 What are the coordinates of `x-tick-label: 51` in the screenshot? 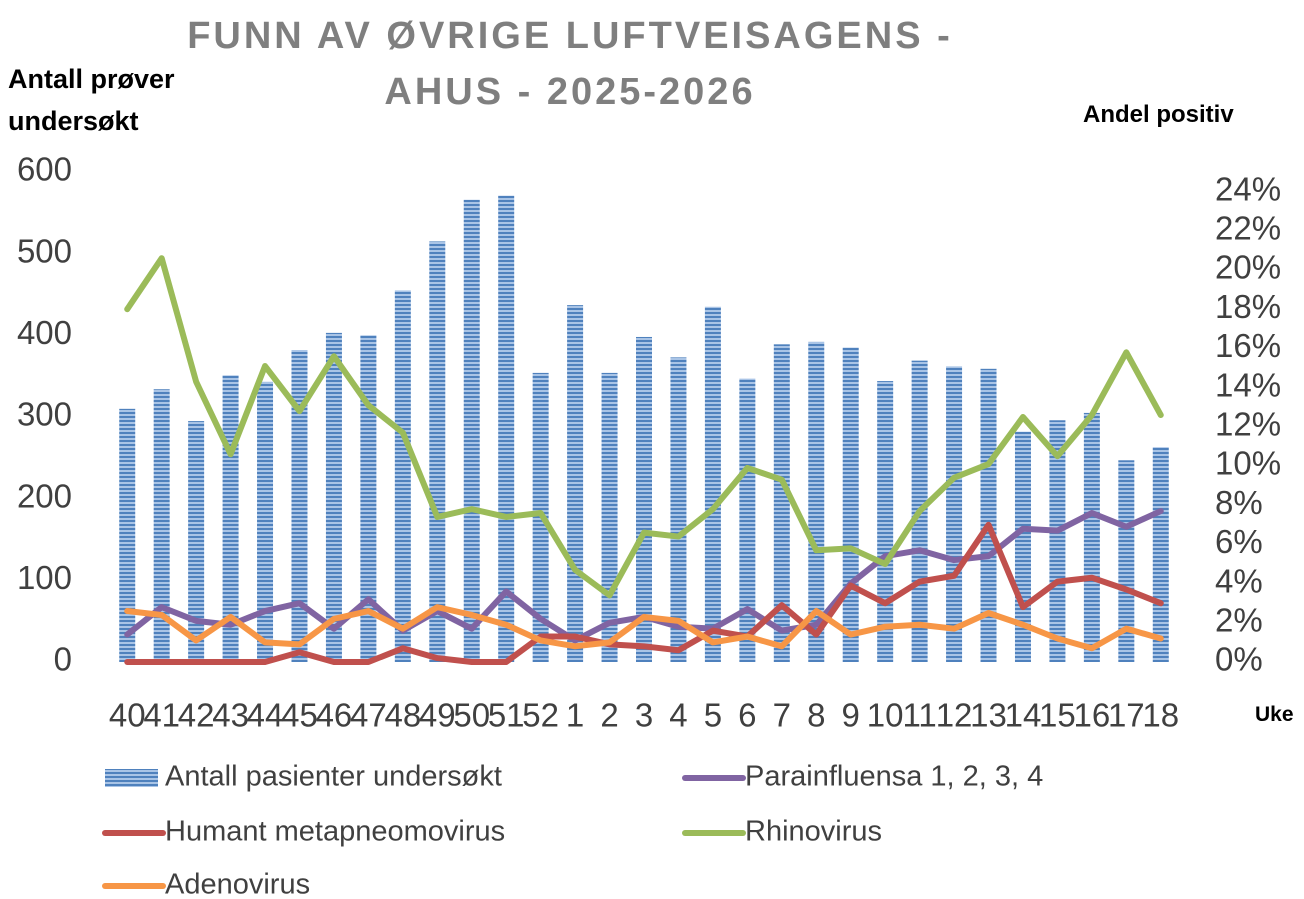 It's located at (506, 715).